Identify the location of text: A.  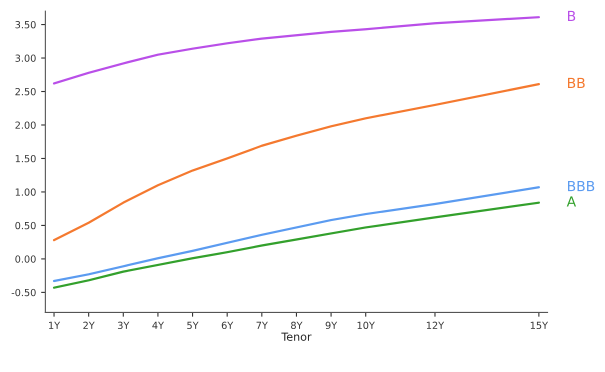
(571, 201).